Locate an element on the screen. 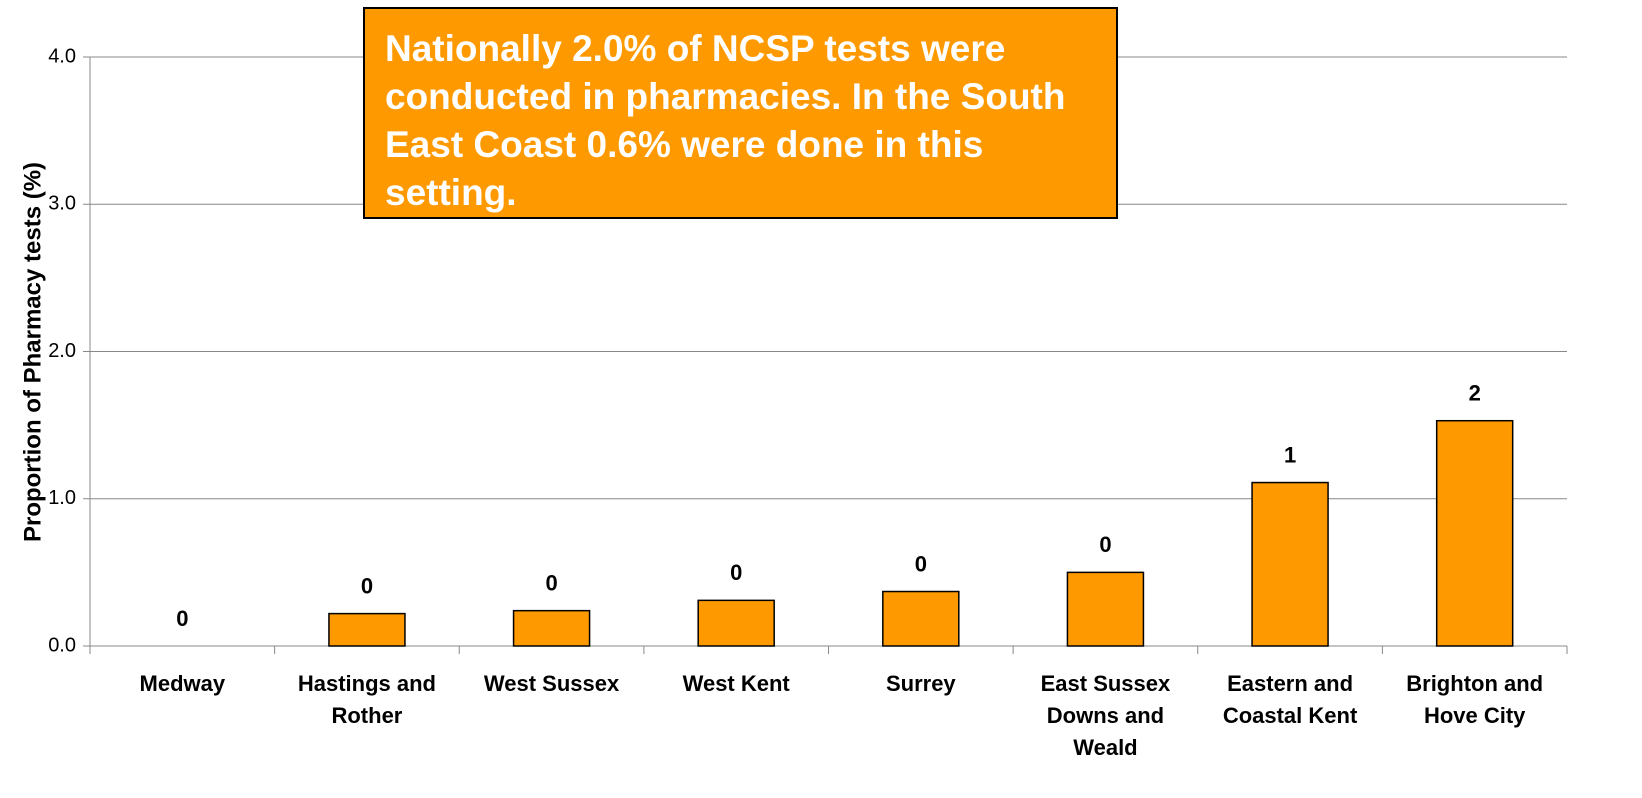 The height and width of the screenshot is (798, 1642). x-tick-label: Medway is located at coordinates (182, 683).